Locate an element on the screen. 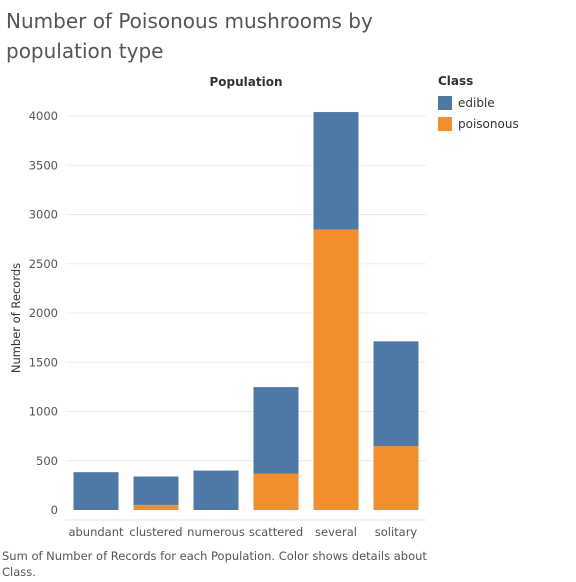  legend: Class edible poisonous is located at coordinates (478, 104).